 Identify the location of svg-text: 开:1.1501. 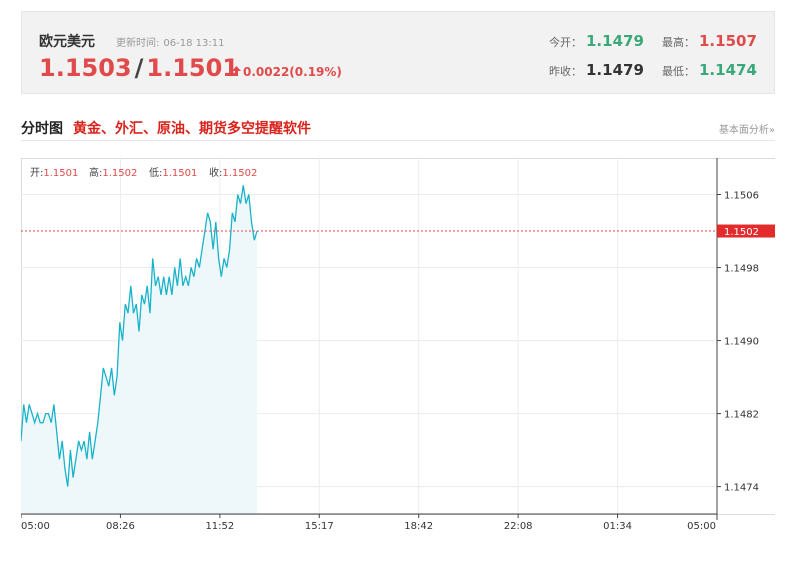
(54, 173).